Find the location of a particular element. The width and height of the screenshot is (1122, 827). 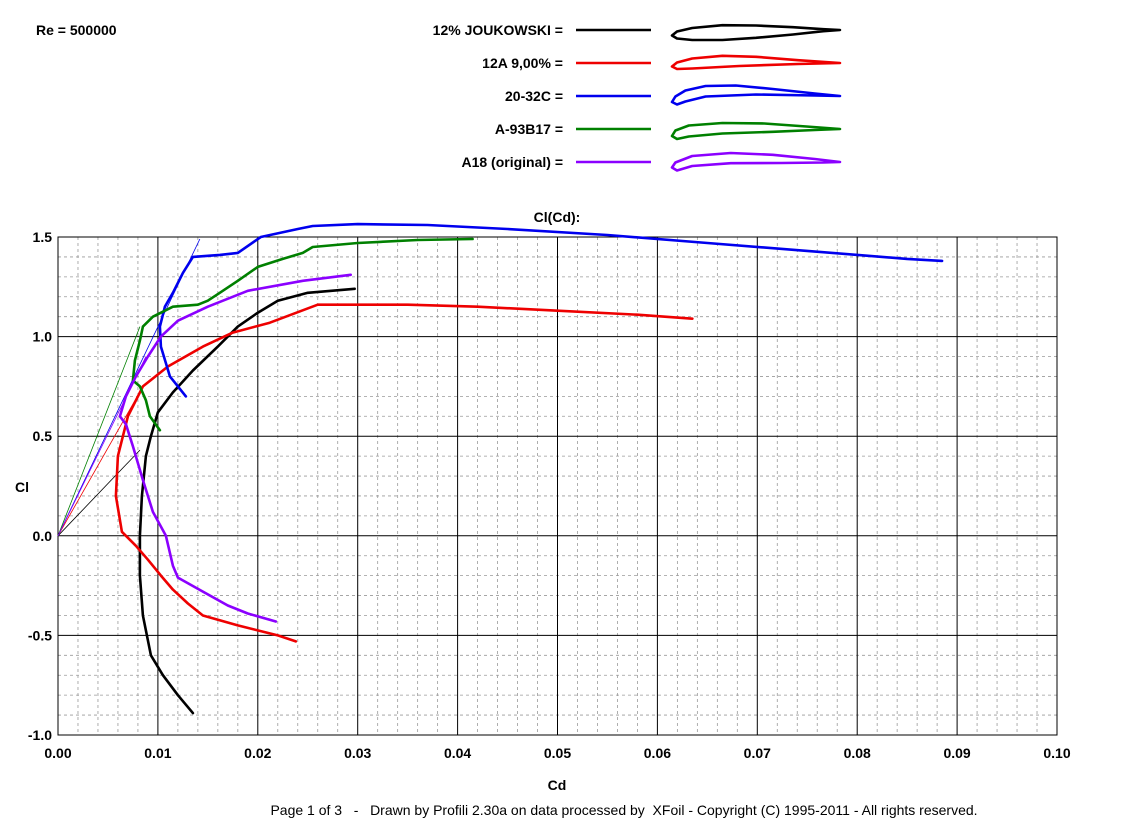

x-tick-label: 0.05 is located at coordinates (557, 753).